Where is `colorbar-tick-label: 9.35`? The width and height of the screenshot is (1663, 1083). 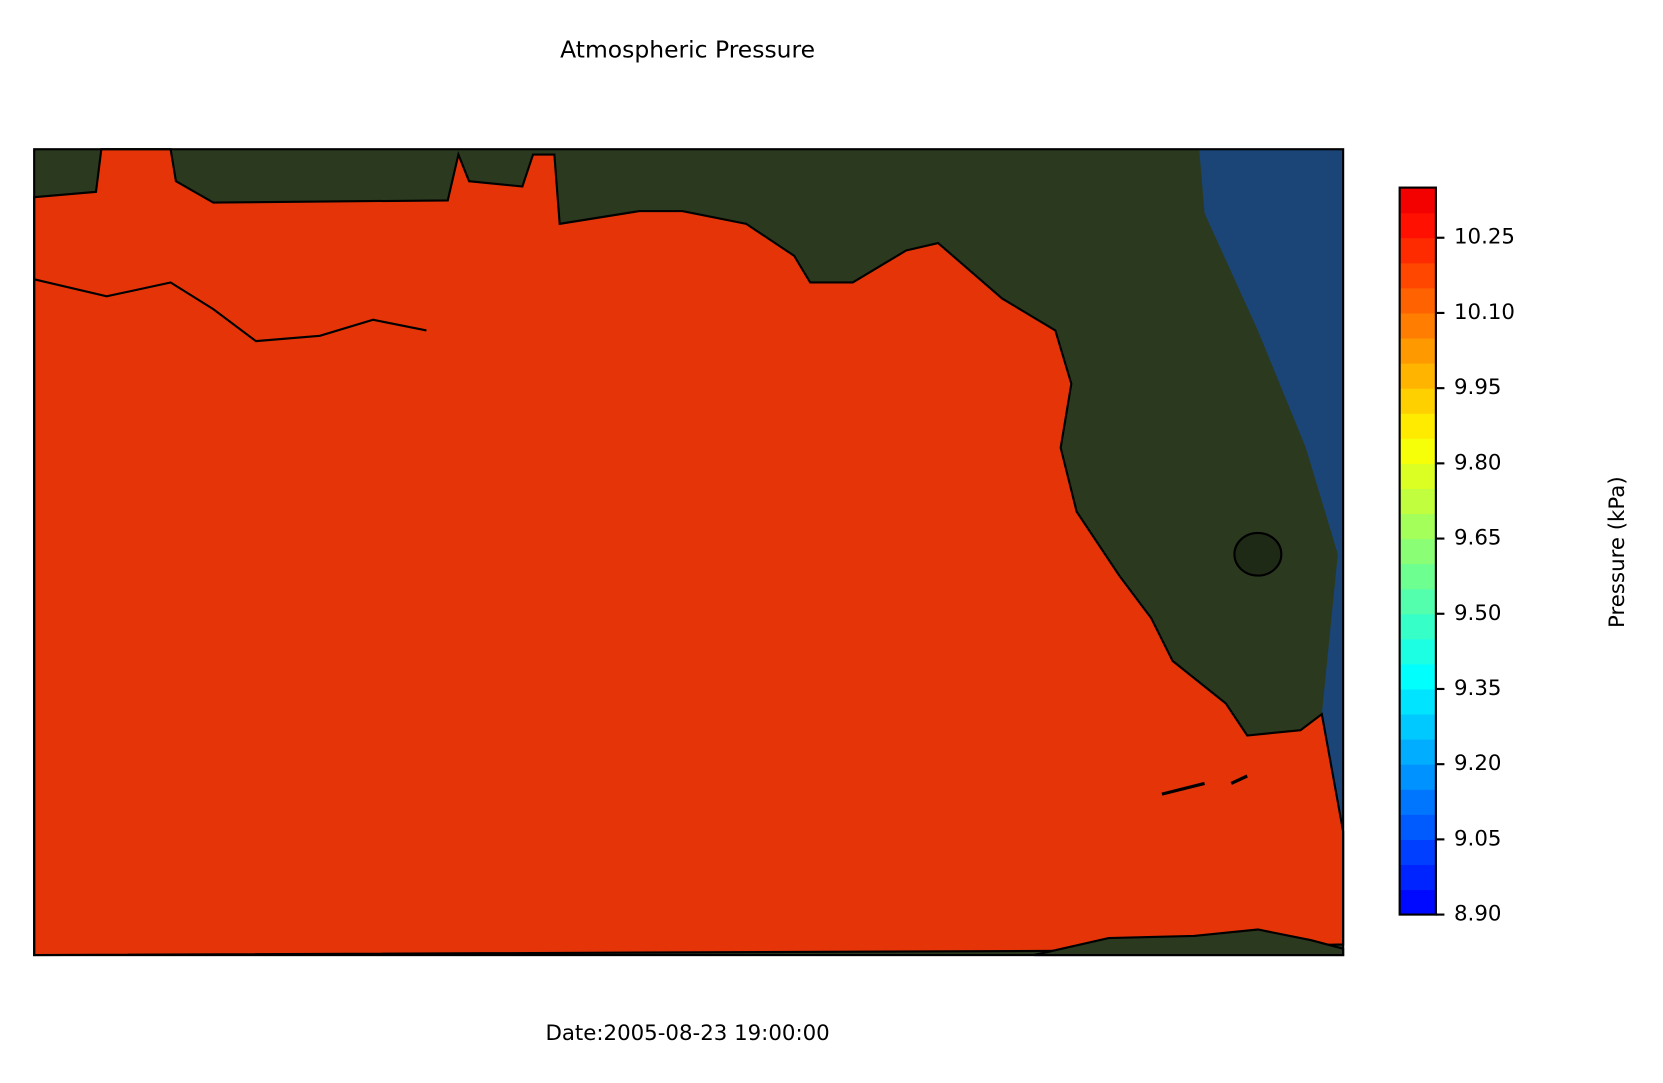
colorbar-tick-label: 9.35 is located at coordinates (1477, 688).